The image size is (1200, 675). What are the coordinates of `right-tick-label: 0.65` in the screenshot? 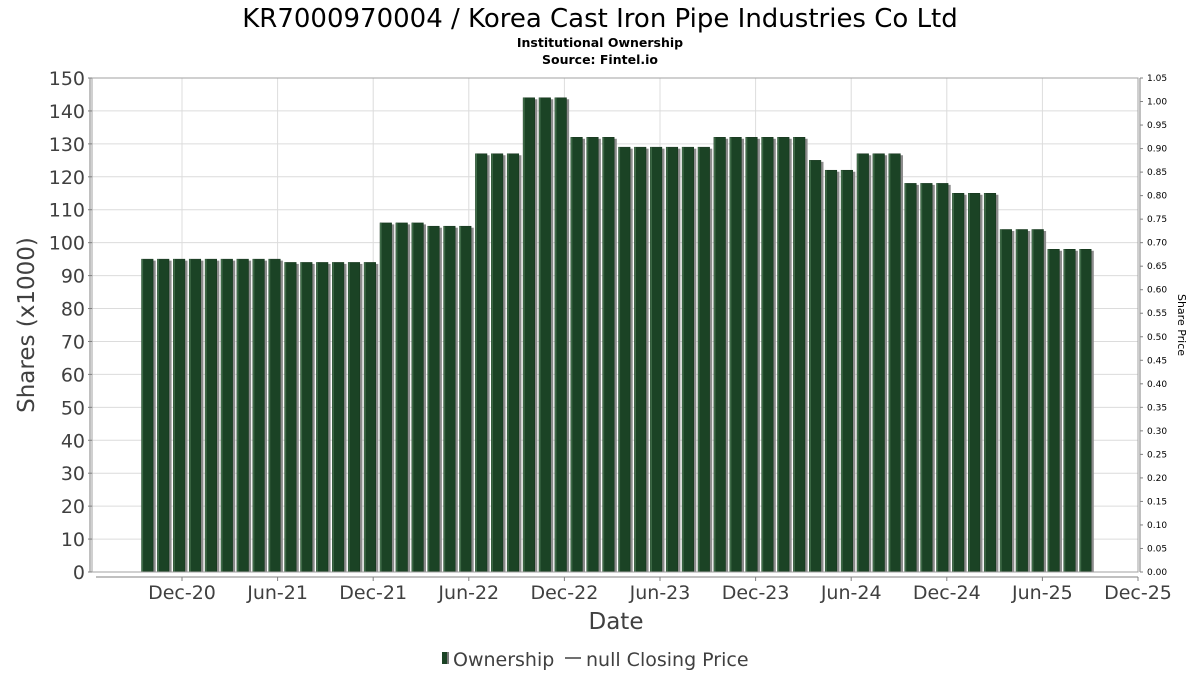 It's located at (1157, 267).